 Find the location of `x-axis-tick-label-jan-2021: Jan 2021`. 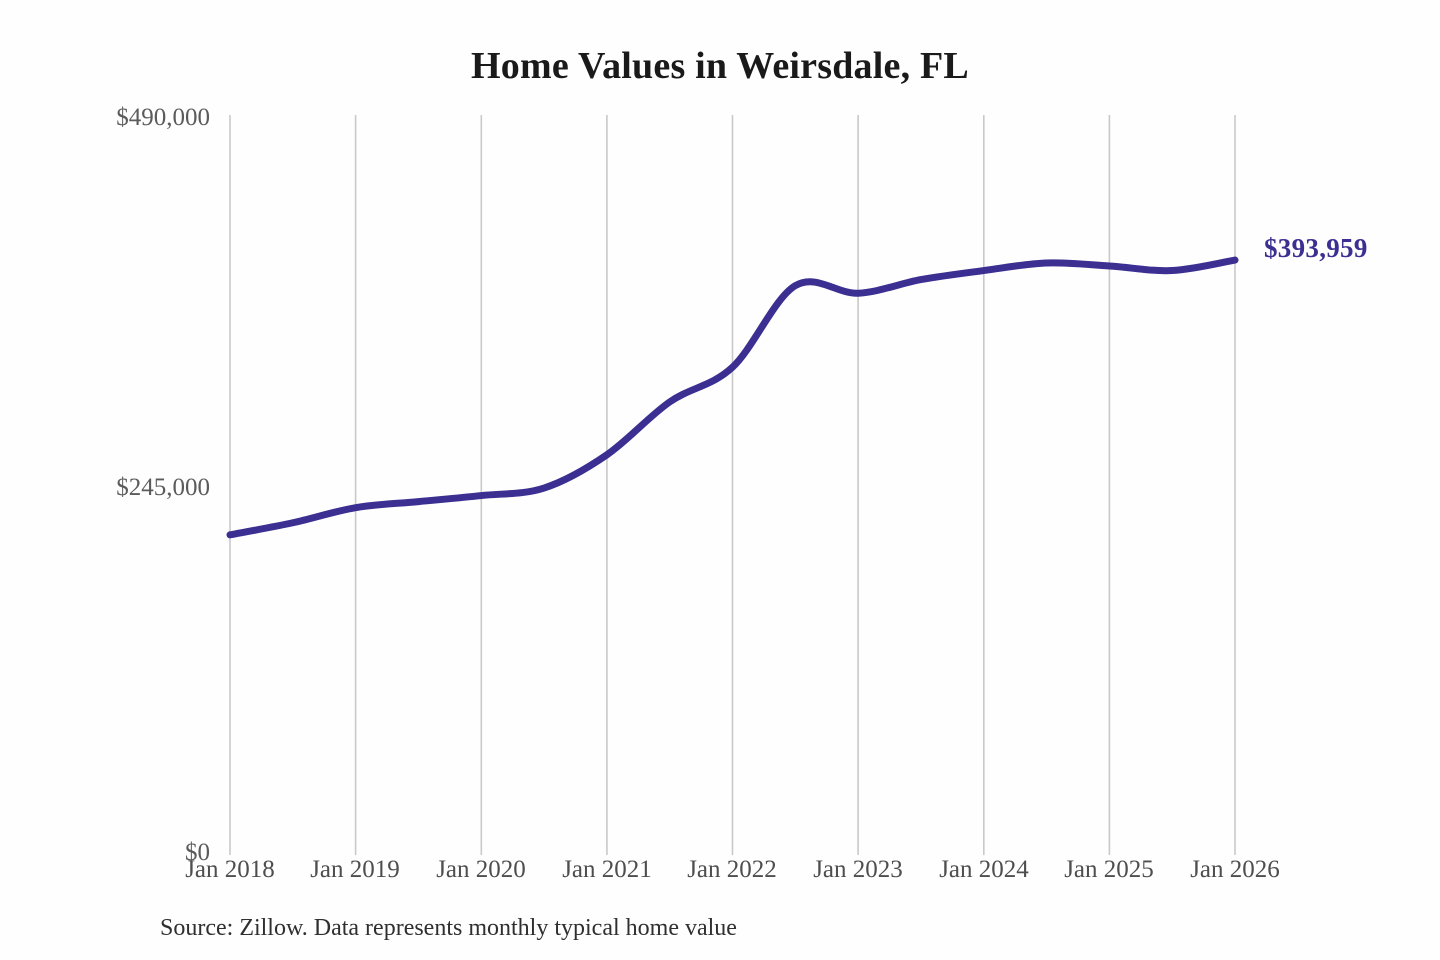

x-axis-tick-label-jan-2021: Jan 2021 is located at coordinates (607, 869).